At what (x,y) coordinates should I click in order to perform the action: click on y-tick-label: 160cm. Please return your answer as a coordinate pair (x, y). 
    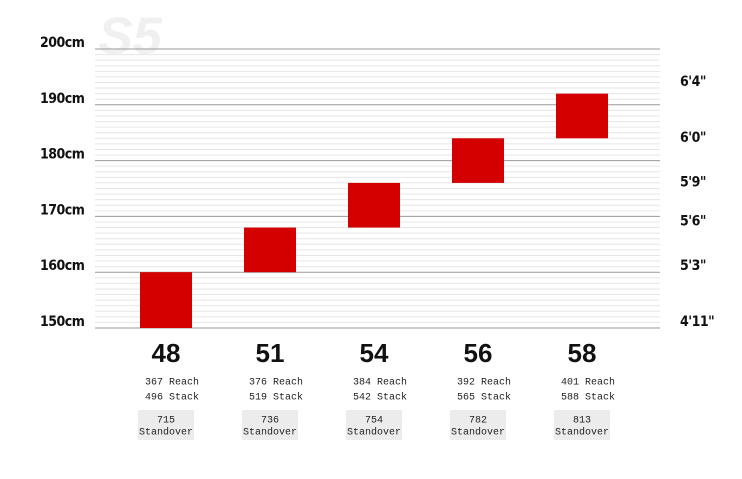
    Looking at the image, I should click on (62, 266).